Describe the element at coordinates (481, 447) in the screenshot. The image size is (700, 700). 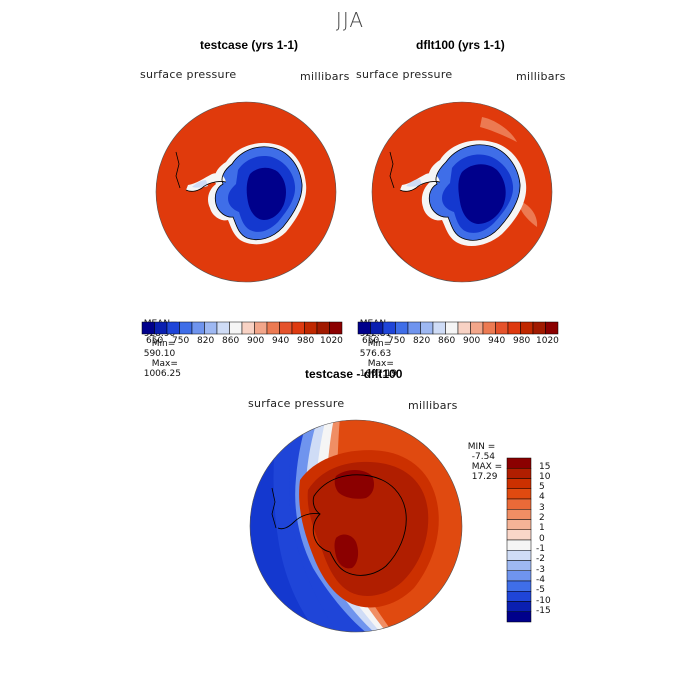
I see `min-label: MIN =` at that location.